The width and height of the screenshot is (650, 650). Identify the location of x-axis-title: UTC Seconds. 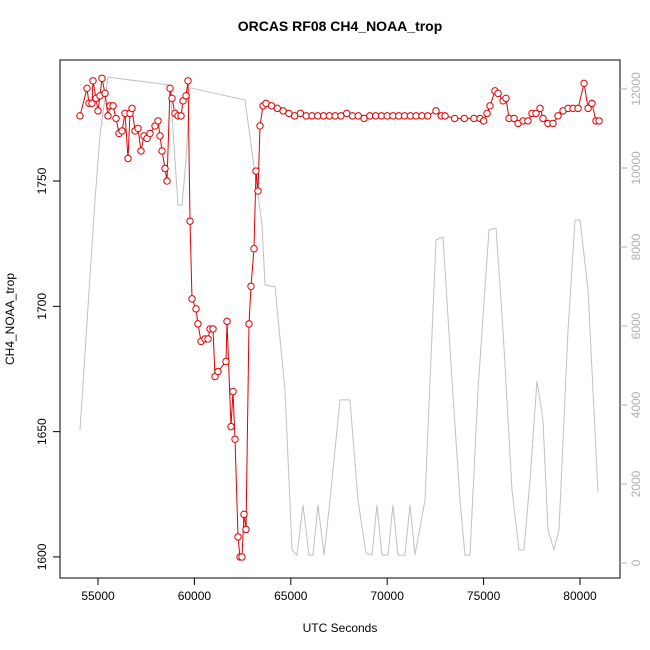
(340, 628).